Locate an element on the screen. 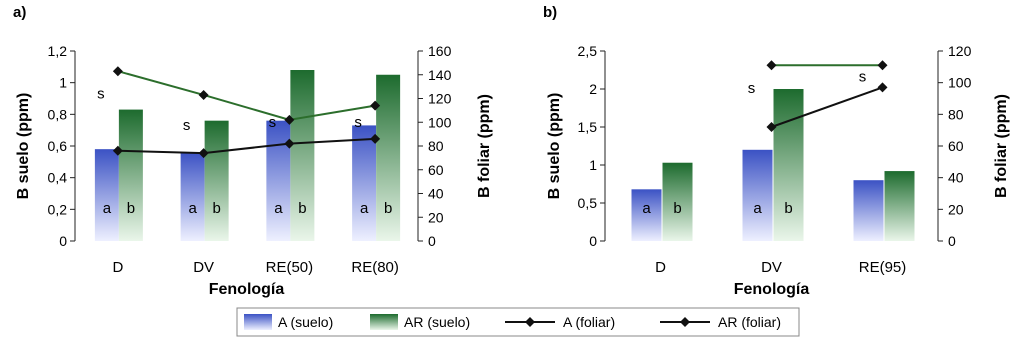 The width and height of the screenshot is (1016, 339). y2-tick-label: 140 is located at coordinates (440, 75).